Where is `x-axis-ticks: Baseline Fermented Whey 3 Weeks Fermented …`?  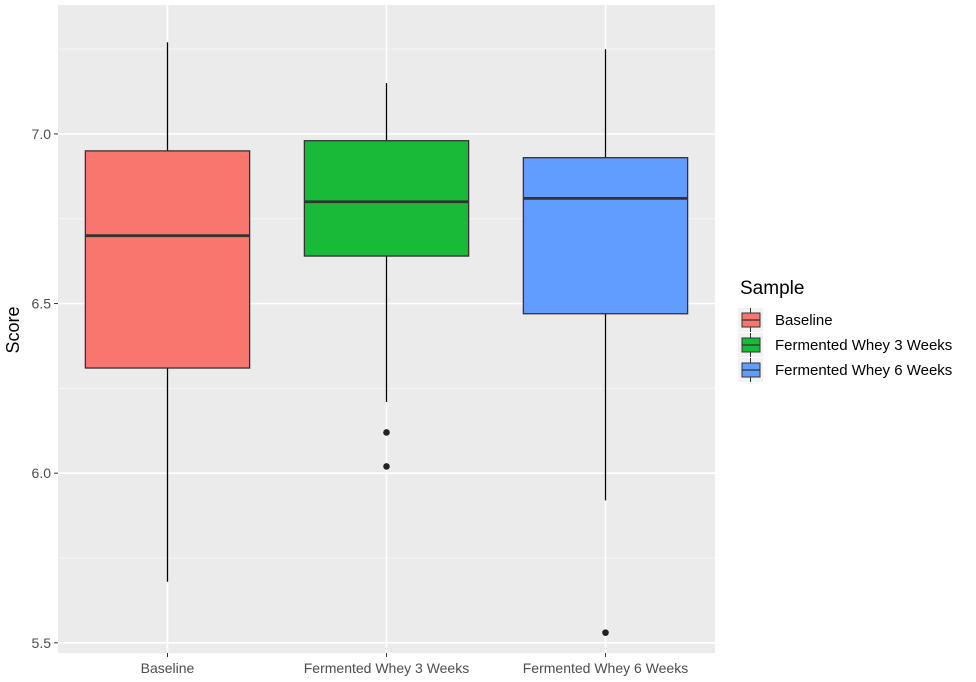 x-axis-ticks: Baseline Fermented Whey 3 Weeks Fermented … is located at coordinates (414, 664).